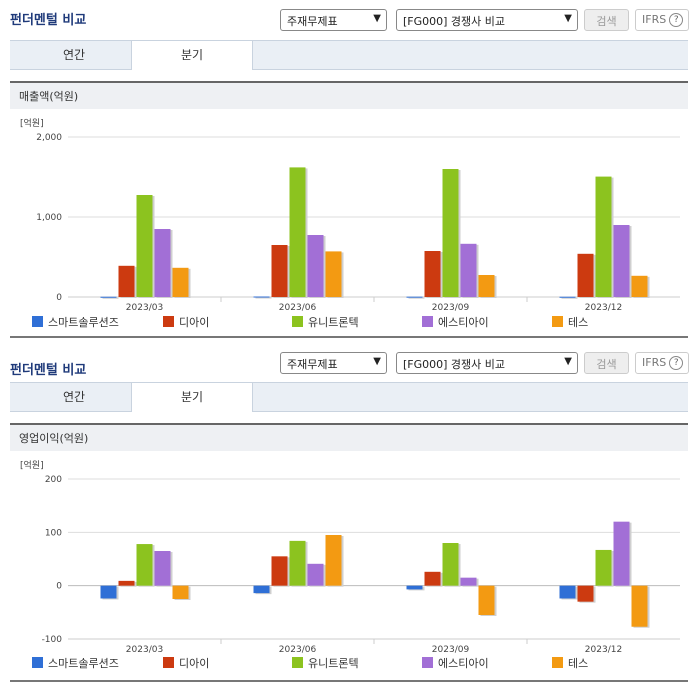 This screenshot has width=696, height=684. Describe the element at coordinates (49, 218) in the screenshot. I see `y-tick-label: 1,000` at that location.